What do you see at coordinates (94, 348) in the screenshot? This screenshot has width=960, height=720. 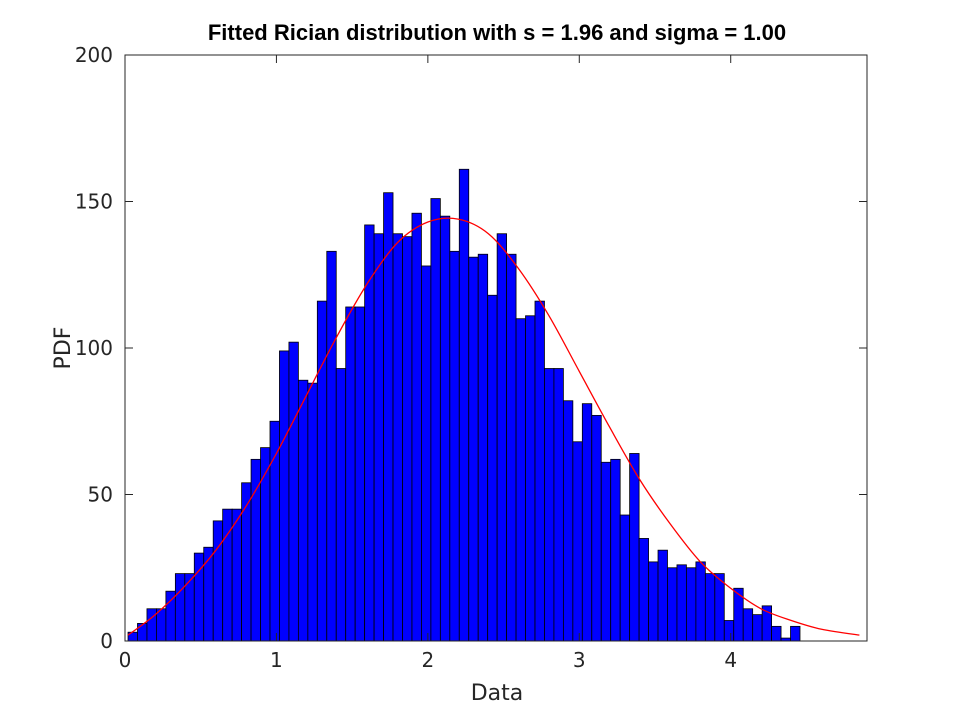 I see `y-tick-label: 100` at bounding box center [94, 348].